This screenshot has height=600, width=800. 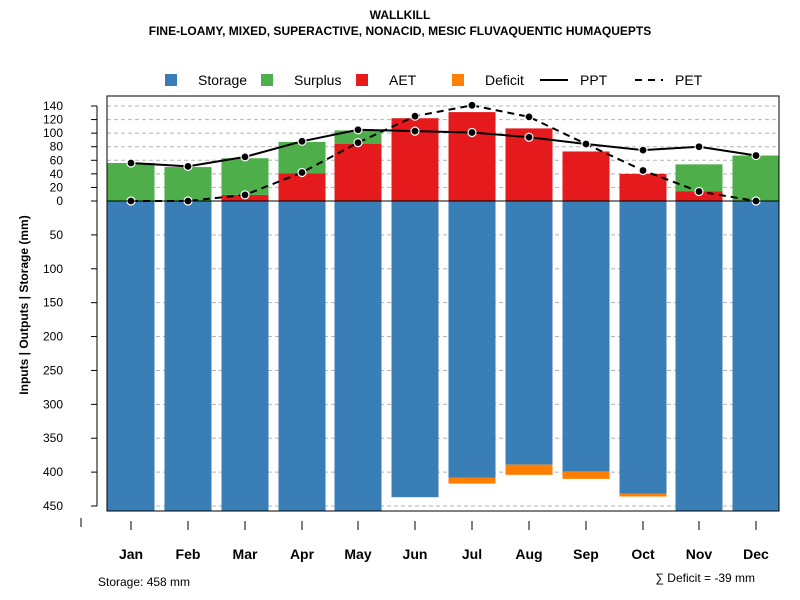 What do you see at coordinates (415, 554) in the screenshot?
I see `x-tick-label: Jun` at bounding box center [415, 554].